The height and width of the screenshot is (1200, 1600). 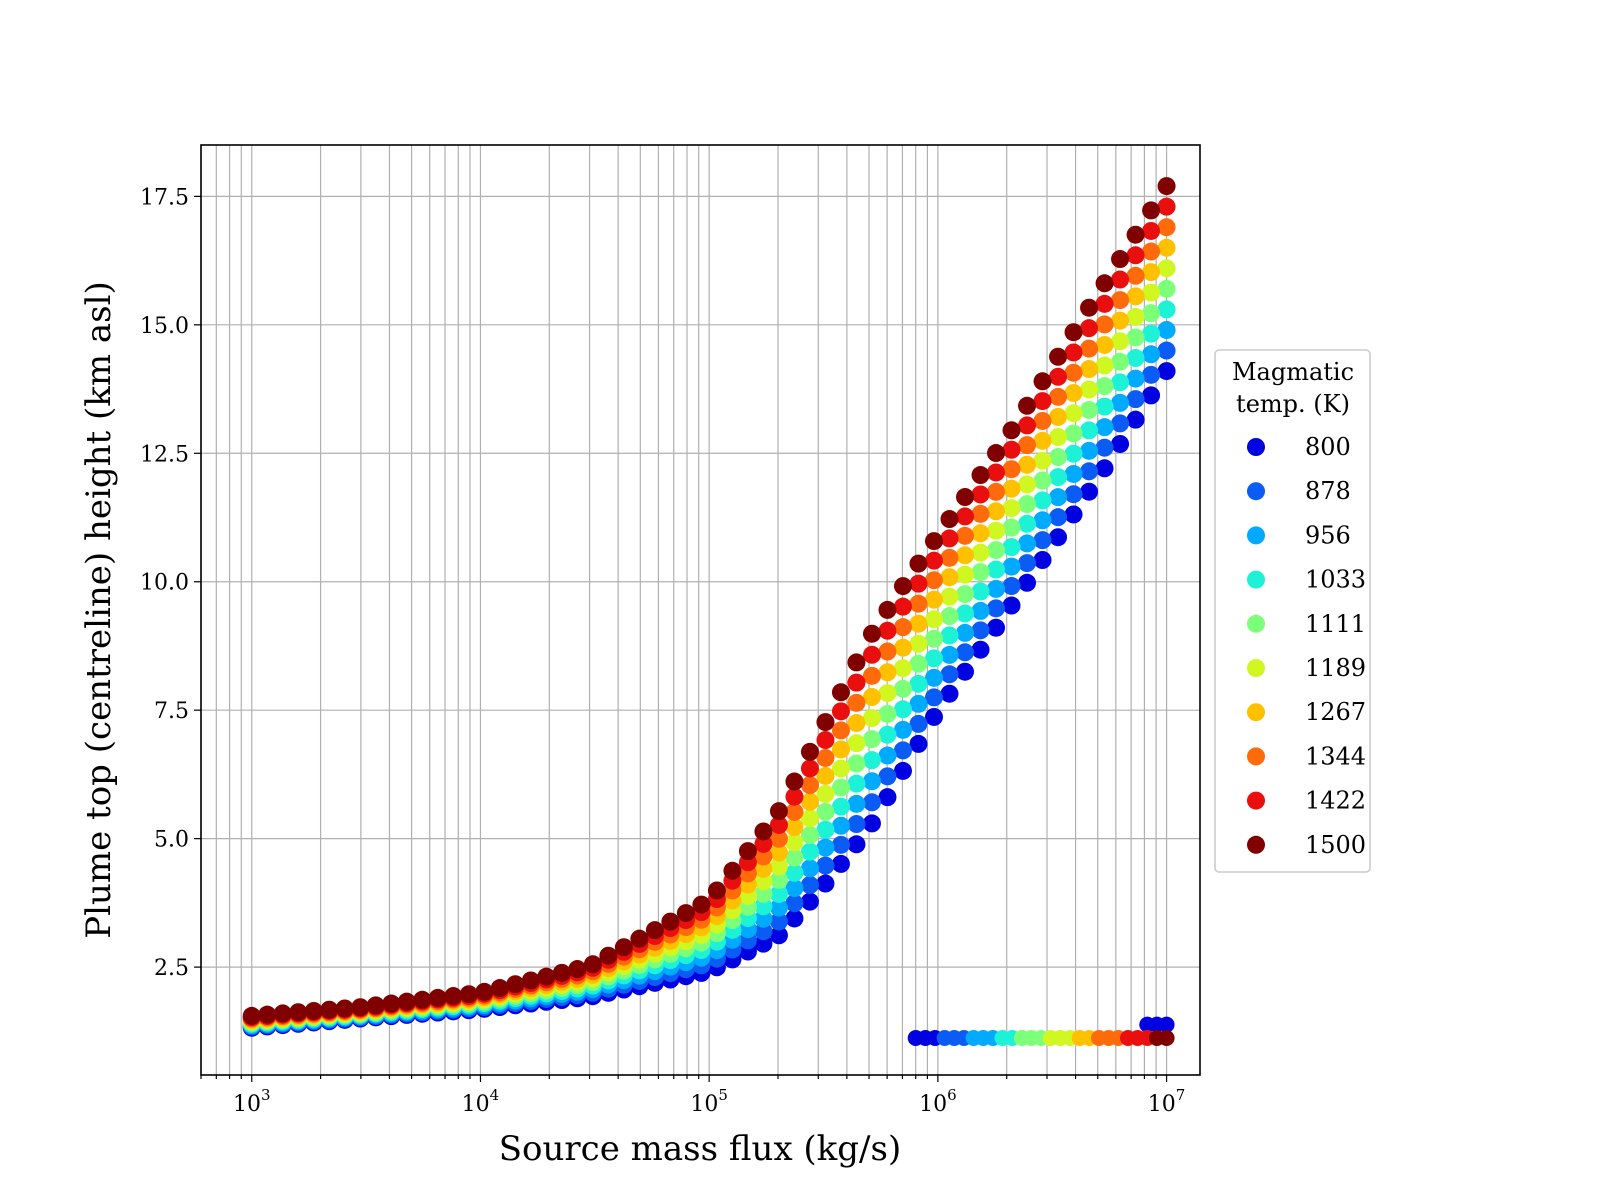 What do you see at coordinates (252, 1101) in the screenshot?
I see `x-tick-label: 10³` at bounding box center [252, 1101].